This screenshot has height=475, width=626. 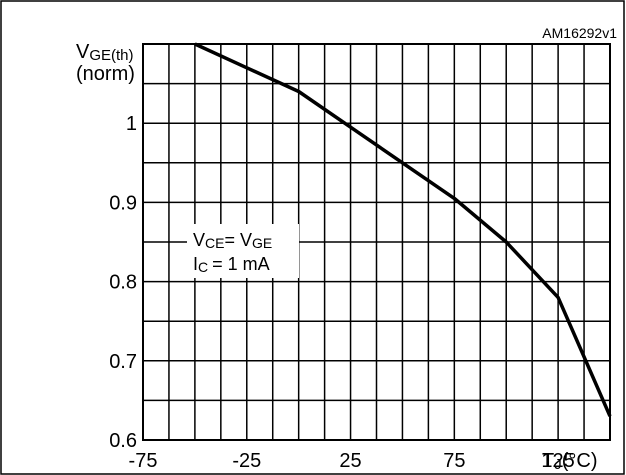 I want to click on y-tick-label: 1, so click(x=131, y=124).